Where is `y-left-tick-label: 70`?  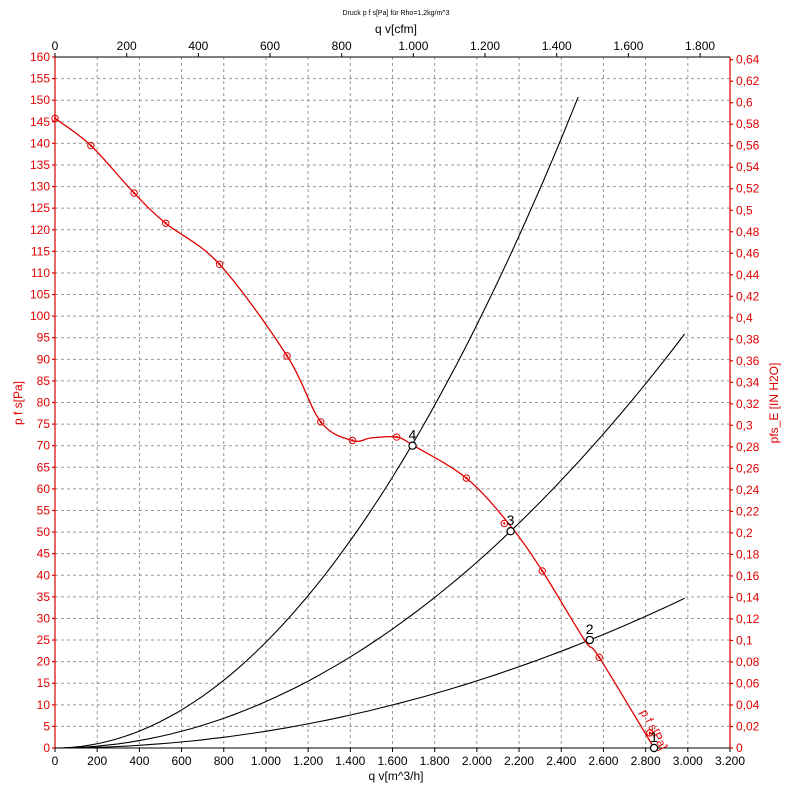
y-left-tick-label: 70 is located at coordinates (44, 446).